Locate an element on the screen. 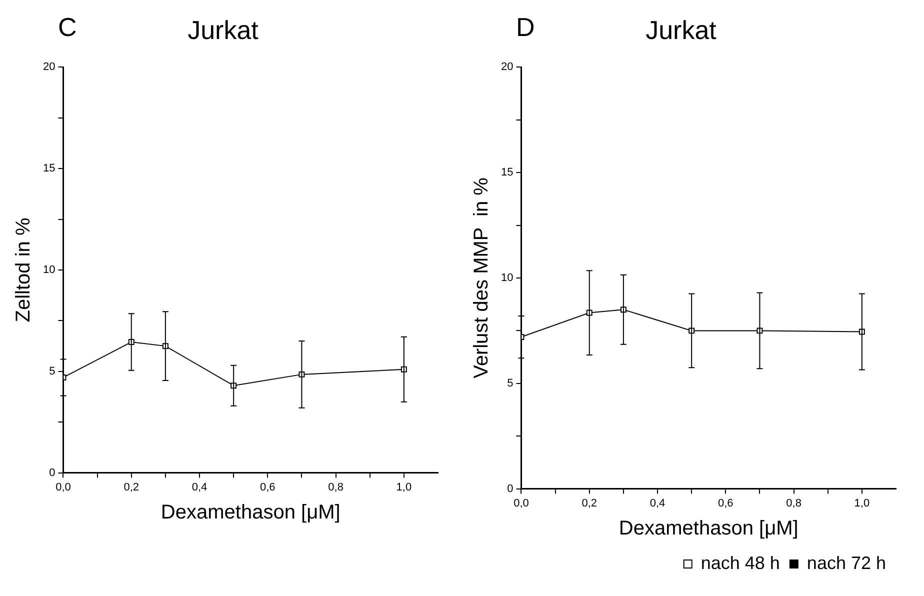 The image size is (924, 596). y-axis-title: Zelltod in % is located at coordinates (23, 270).